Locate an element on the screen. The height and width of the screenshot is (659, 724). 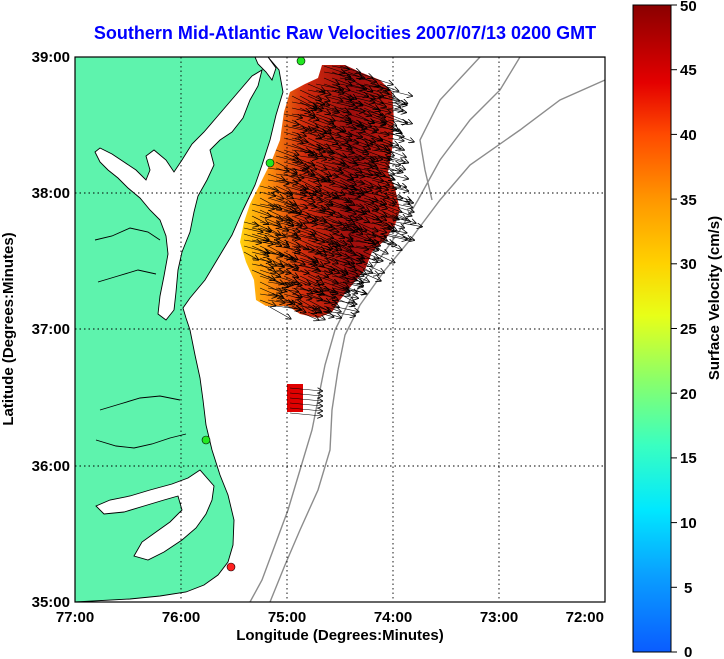
colorbar-tick-label: 50 is located at coordinates (688, 7).